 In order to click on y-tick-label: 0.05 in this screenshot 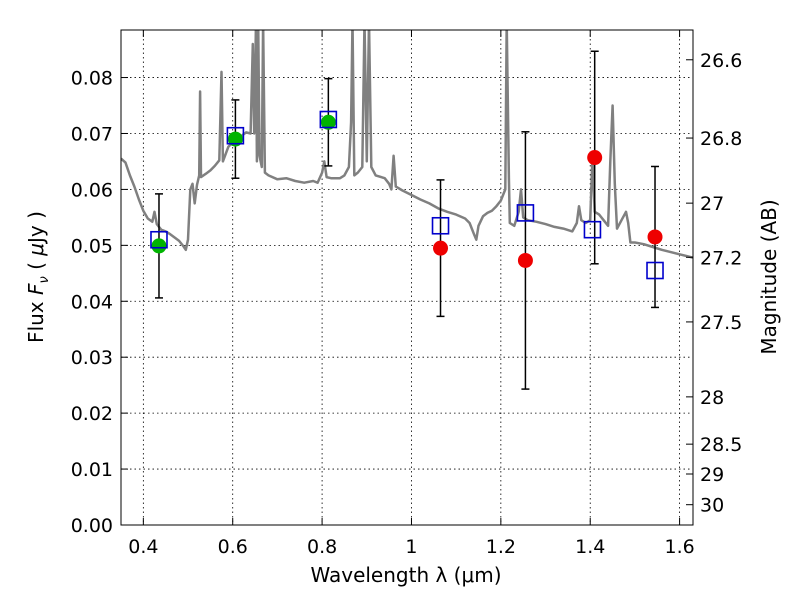, I will do `click(92, 246)`.